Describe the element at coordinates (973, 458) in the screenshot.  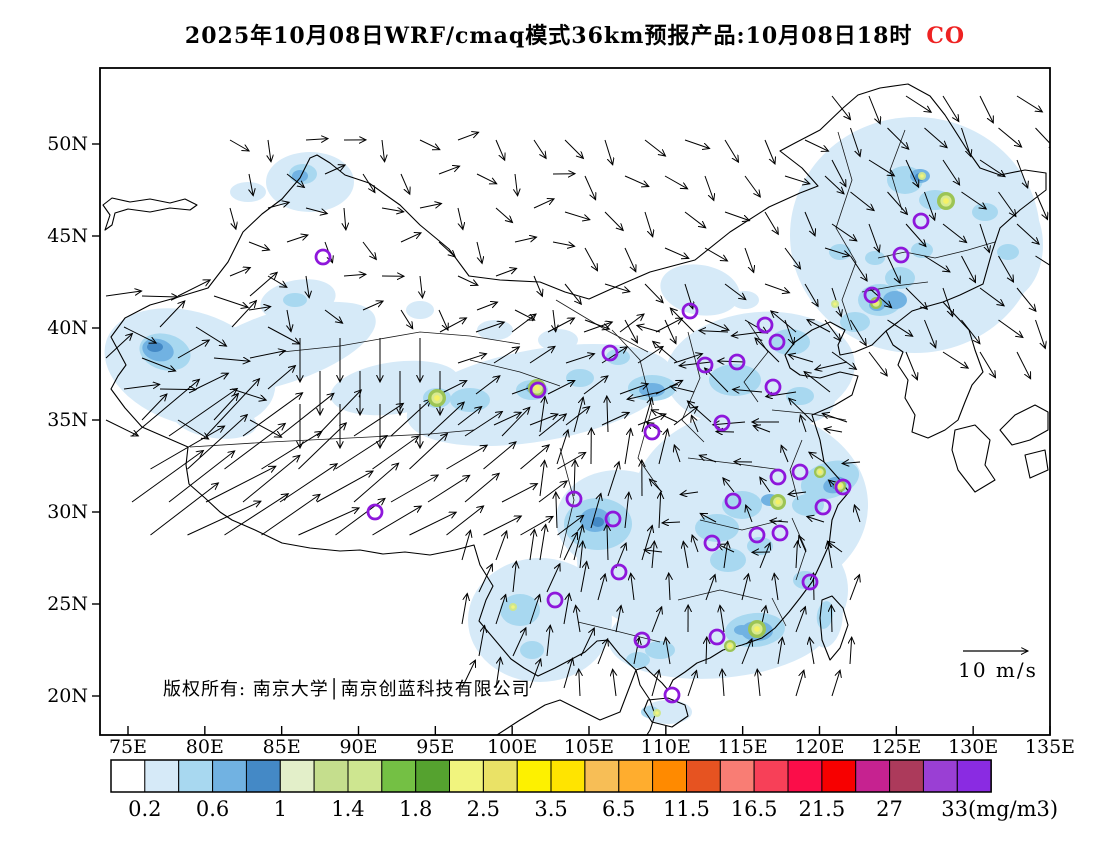
I see `japan-kyushu` at that location.